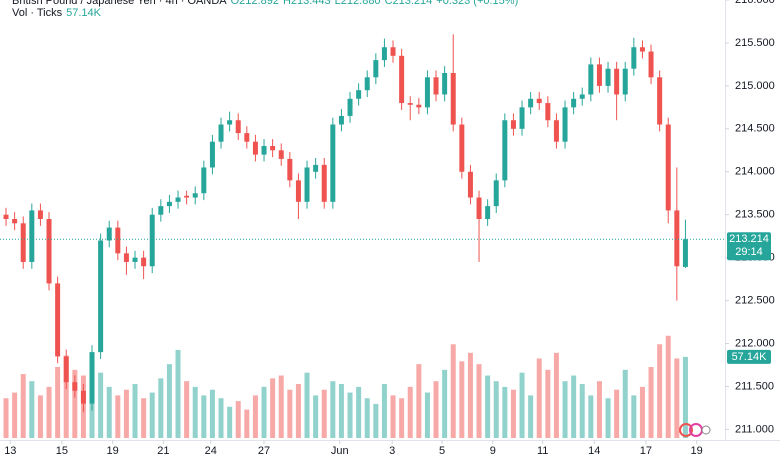  Describe the element at coordinates (340, 451) in the screenshot. I see `x-tick-label: Jun` at that location.